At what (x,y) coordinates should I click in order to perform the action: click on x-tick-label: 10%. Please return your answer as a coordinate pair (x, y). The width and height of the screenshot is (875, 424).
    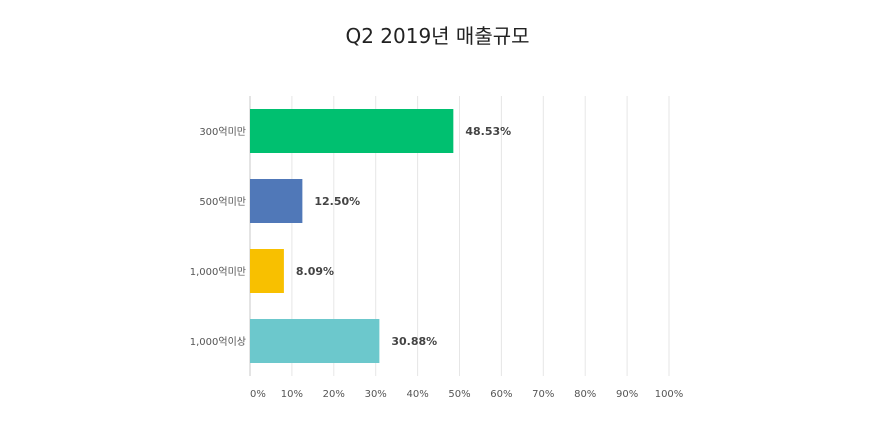
    Looking at the image, I should click on (292, 394).